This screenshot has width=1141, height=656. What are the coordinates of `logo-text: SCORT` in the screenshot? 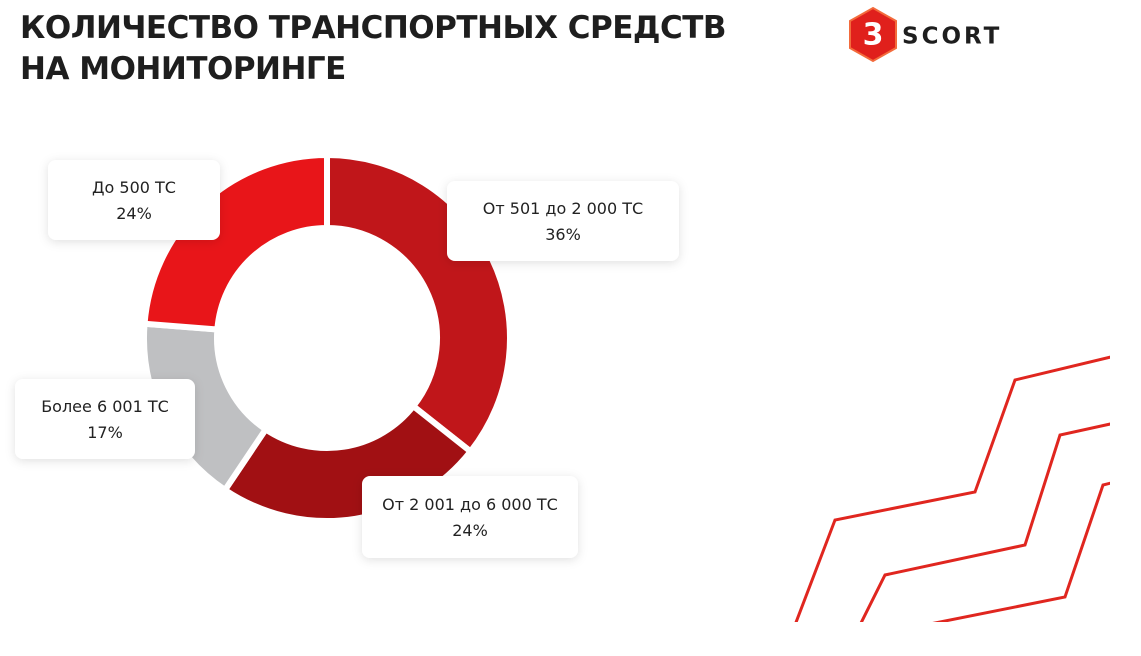 It's located at (952, 37).